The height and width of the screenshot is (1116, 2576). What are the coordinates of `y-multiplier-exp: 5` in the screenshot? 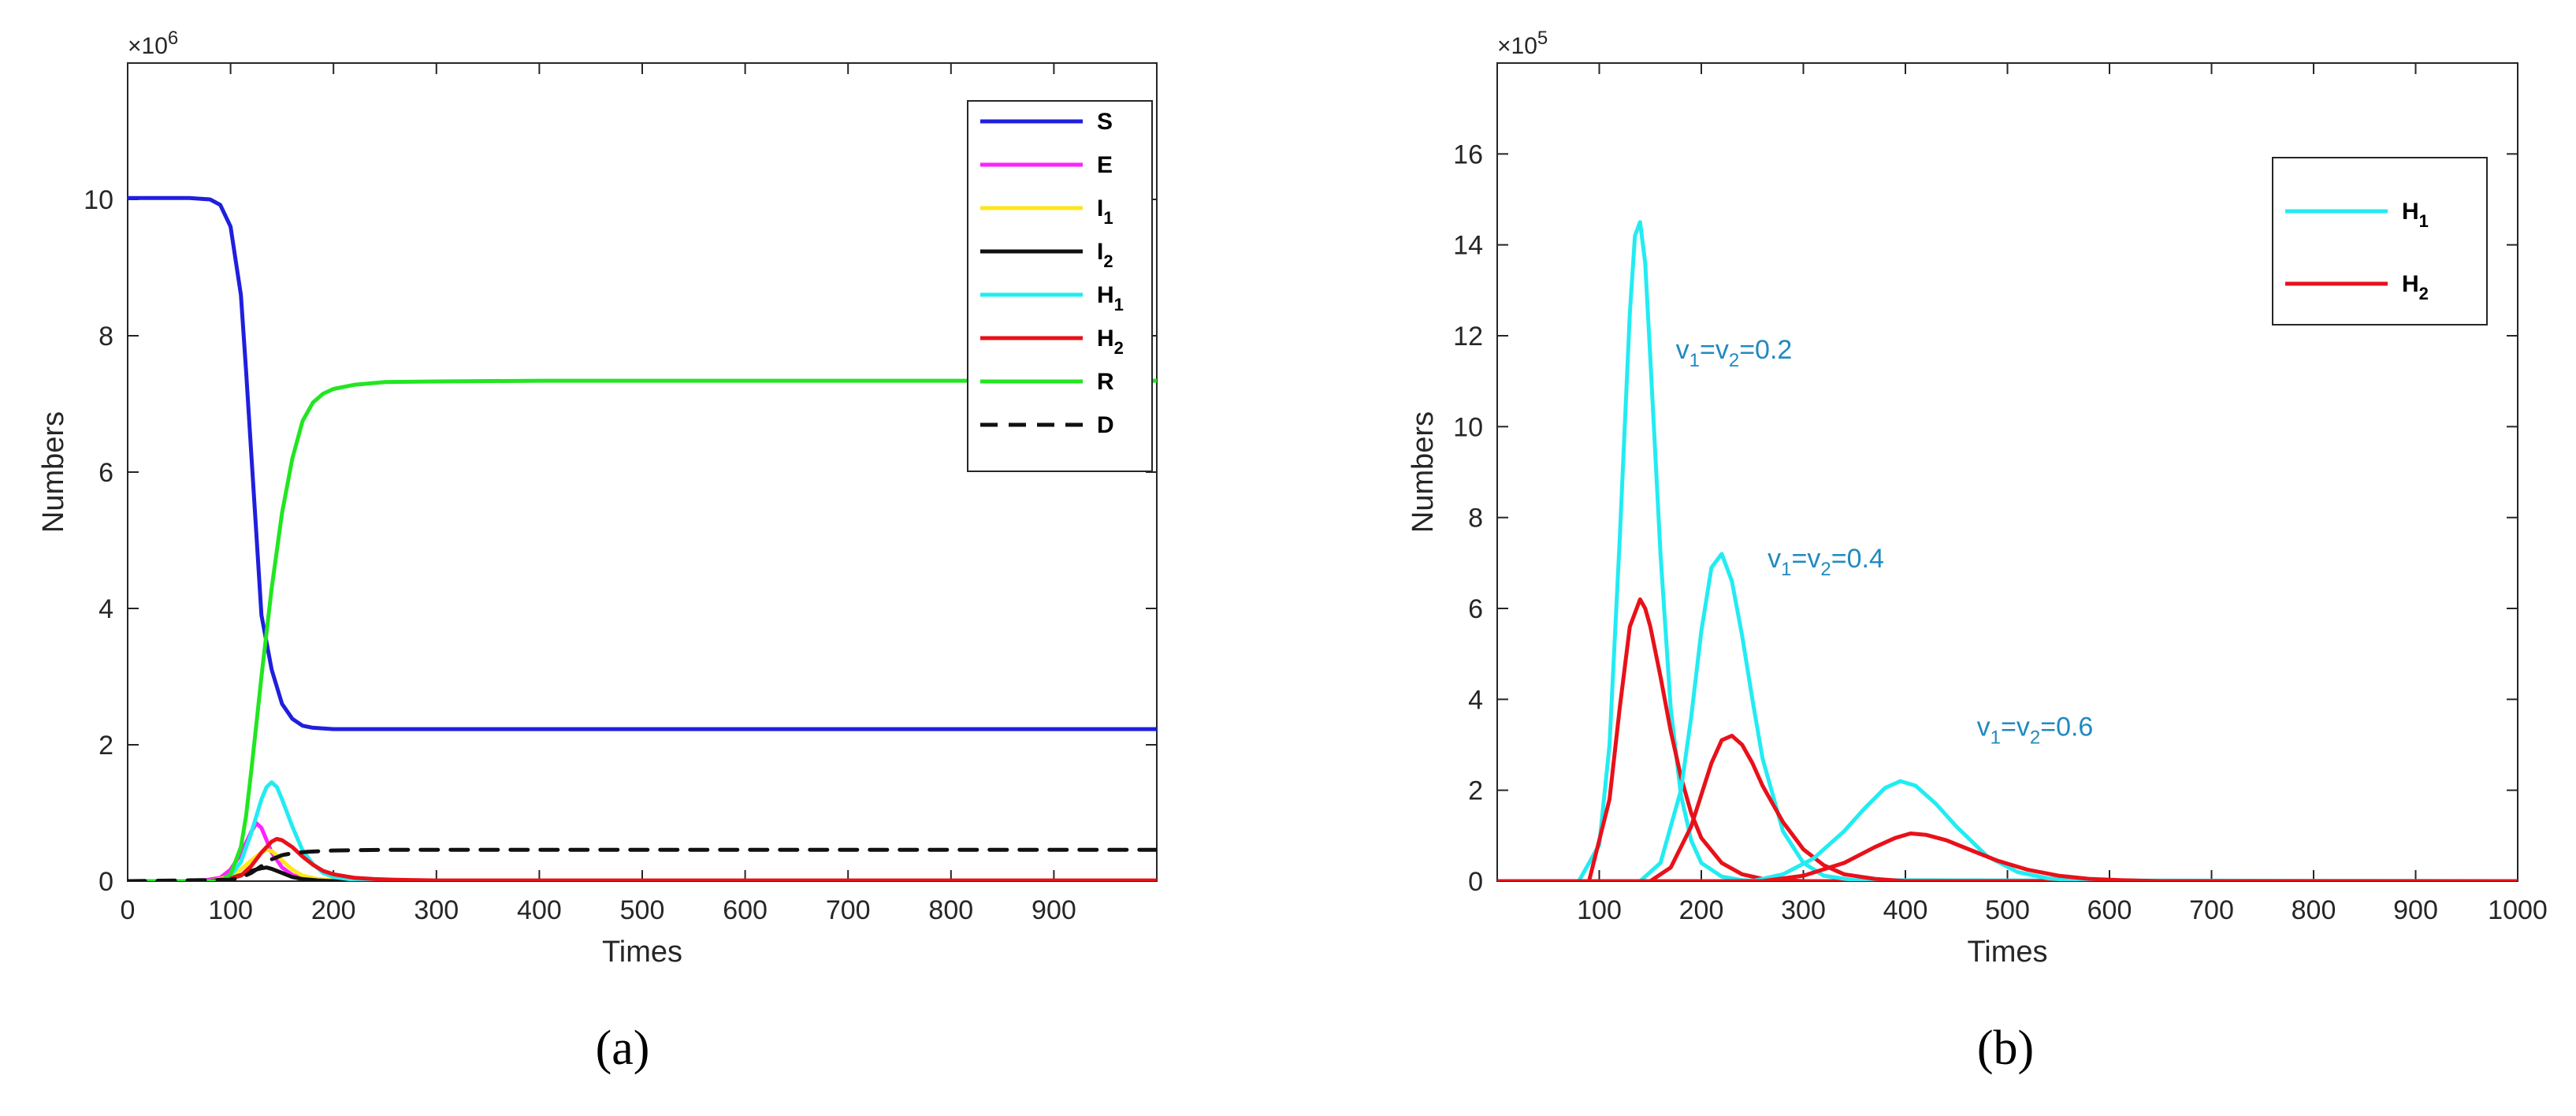 It's located at (1542, 38).